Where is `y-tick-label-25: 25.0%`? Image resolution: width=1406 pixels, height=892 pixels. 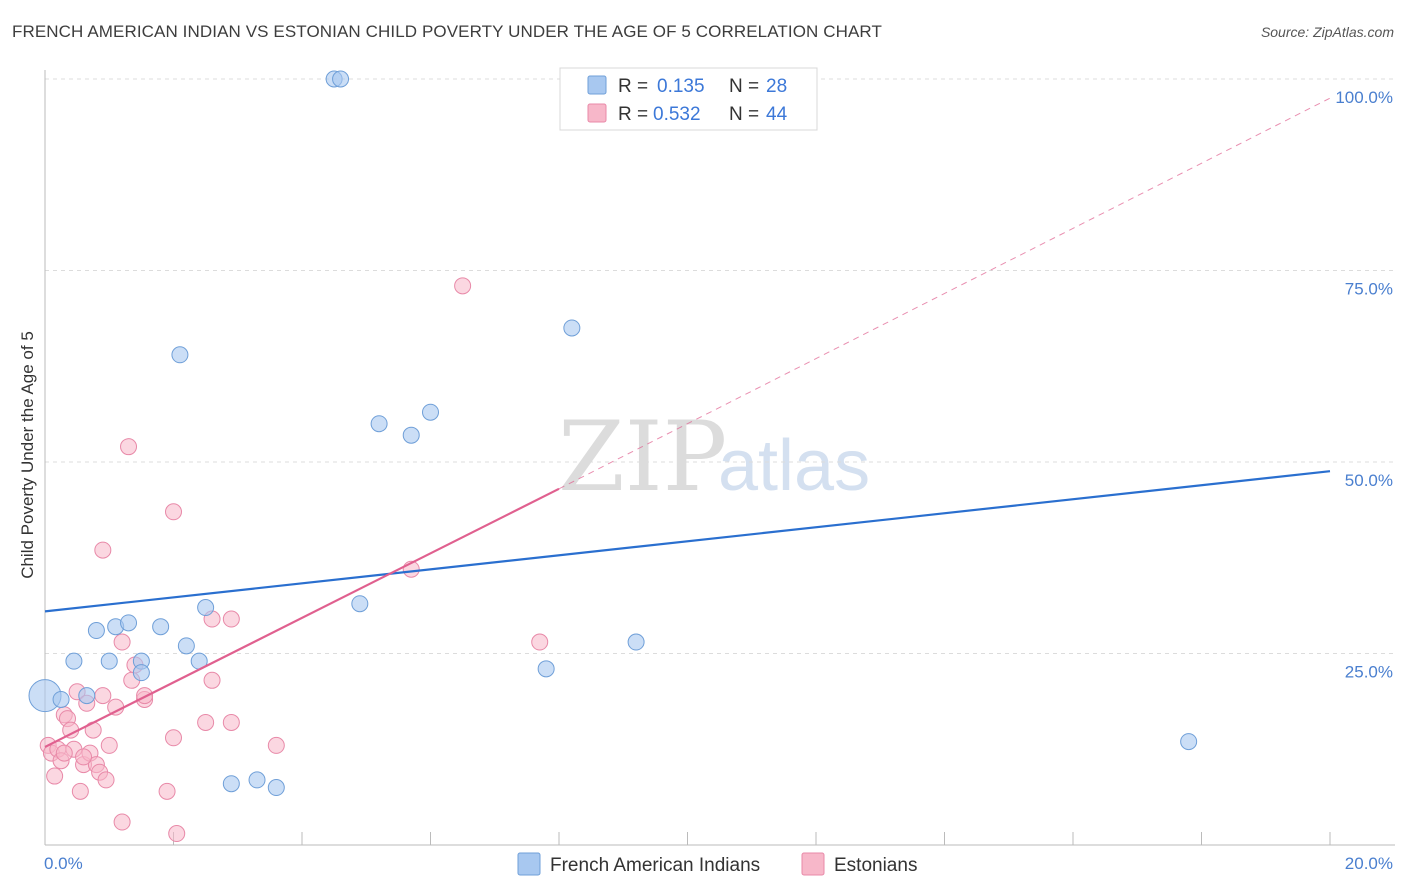 y-tick-label-25: 25.0% is located at coordinates (1369, 672).